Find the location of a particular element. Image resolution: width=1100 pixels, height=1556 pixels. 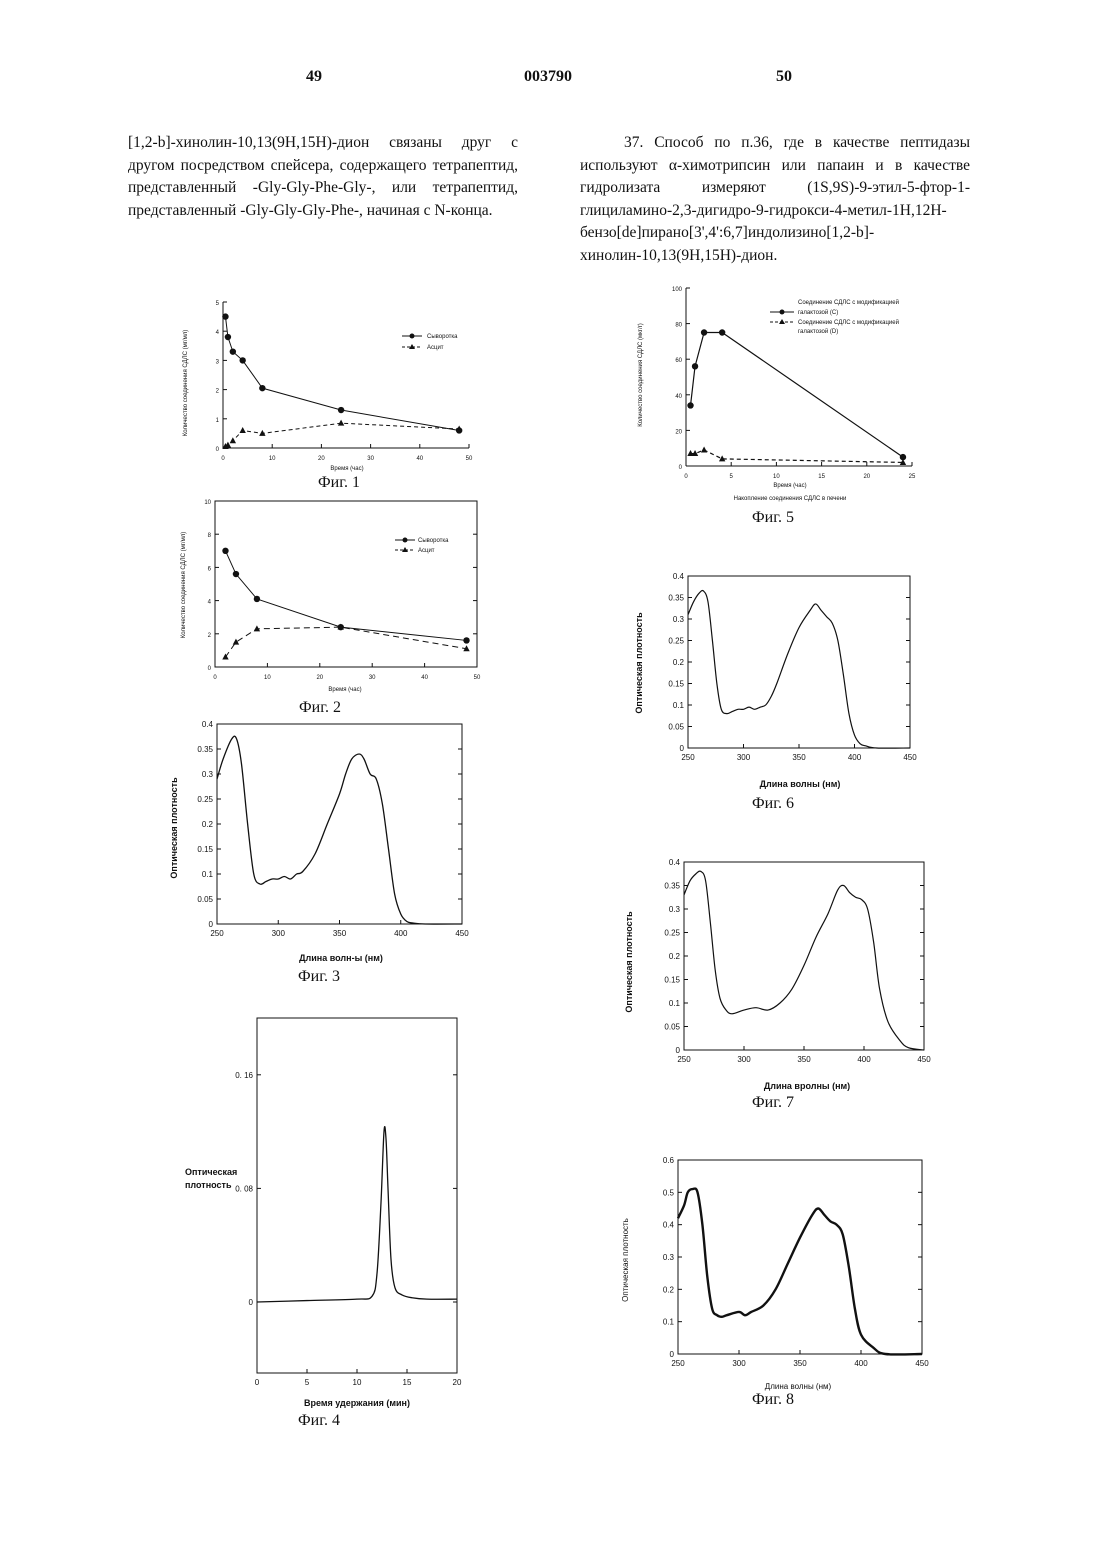

fig2-frame is located at coordinates (346, 584).